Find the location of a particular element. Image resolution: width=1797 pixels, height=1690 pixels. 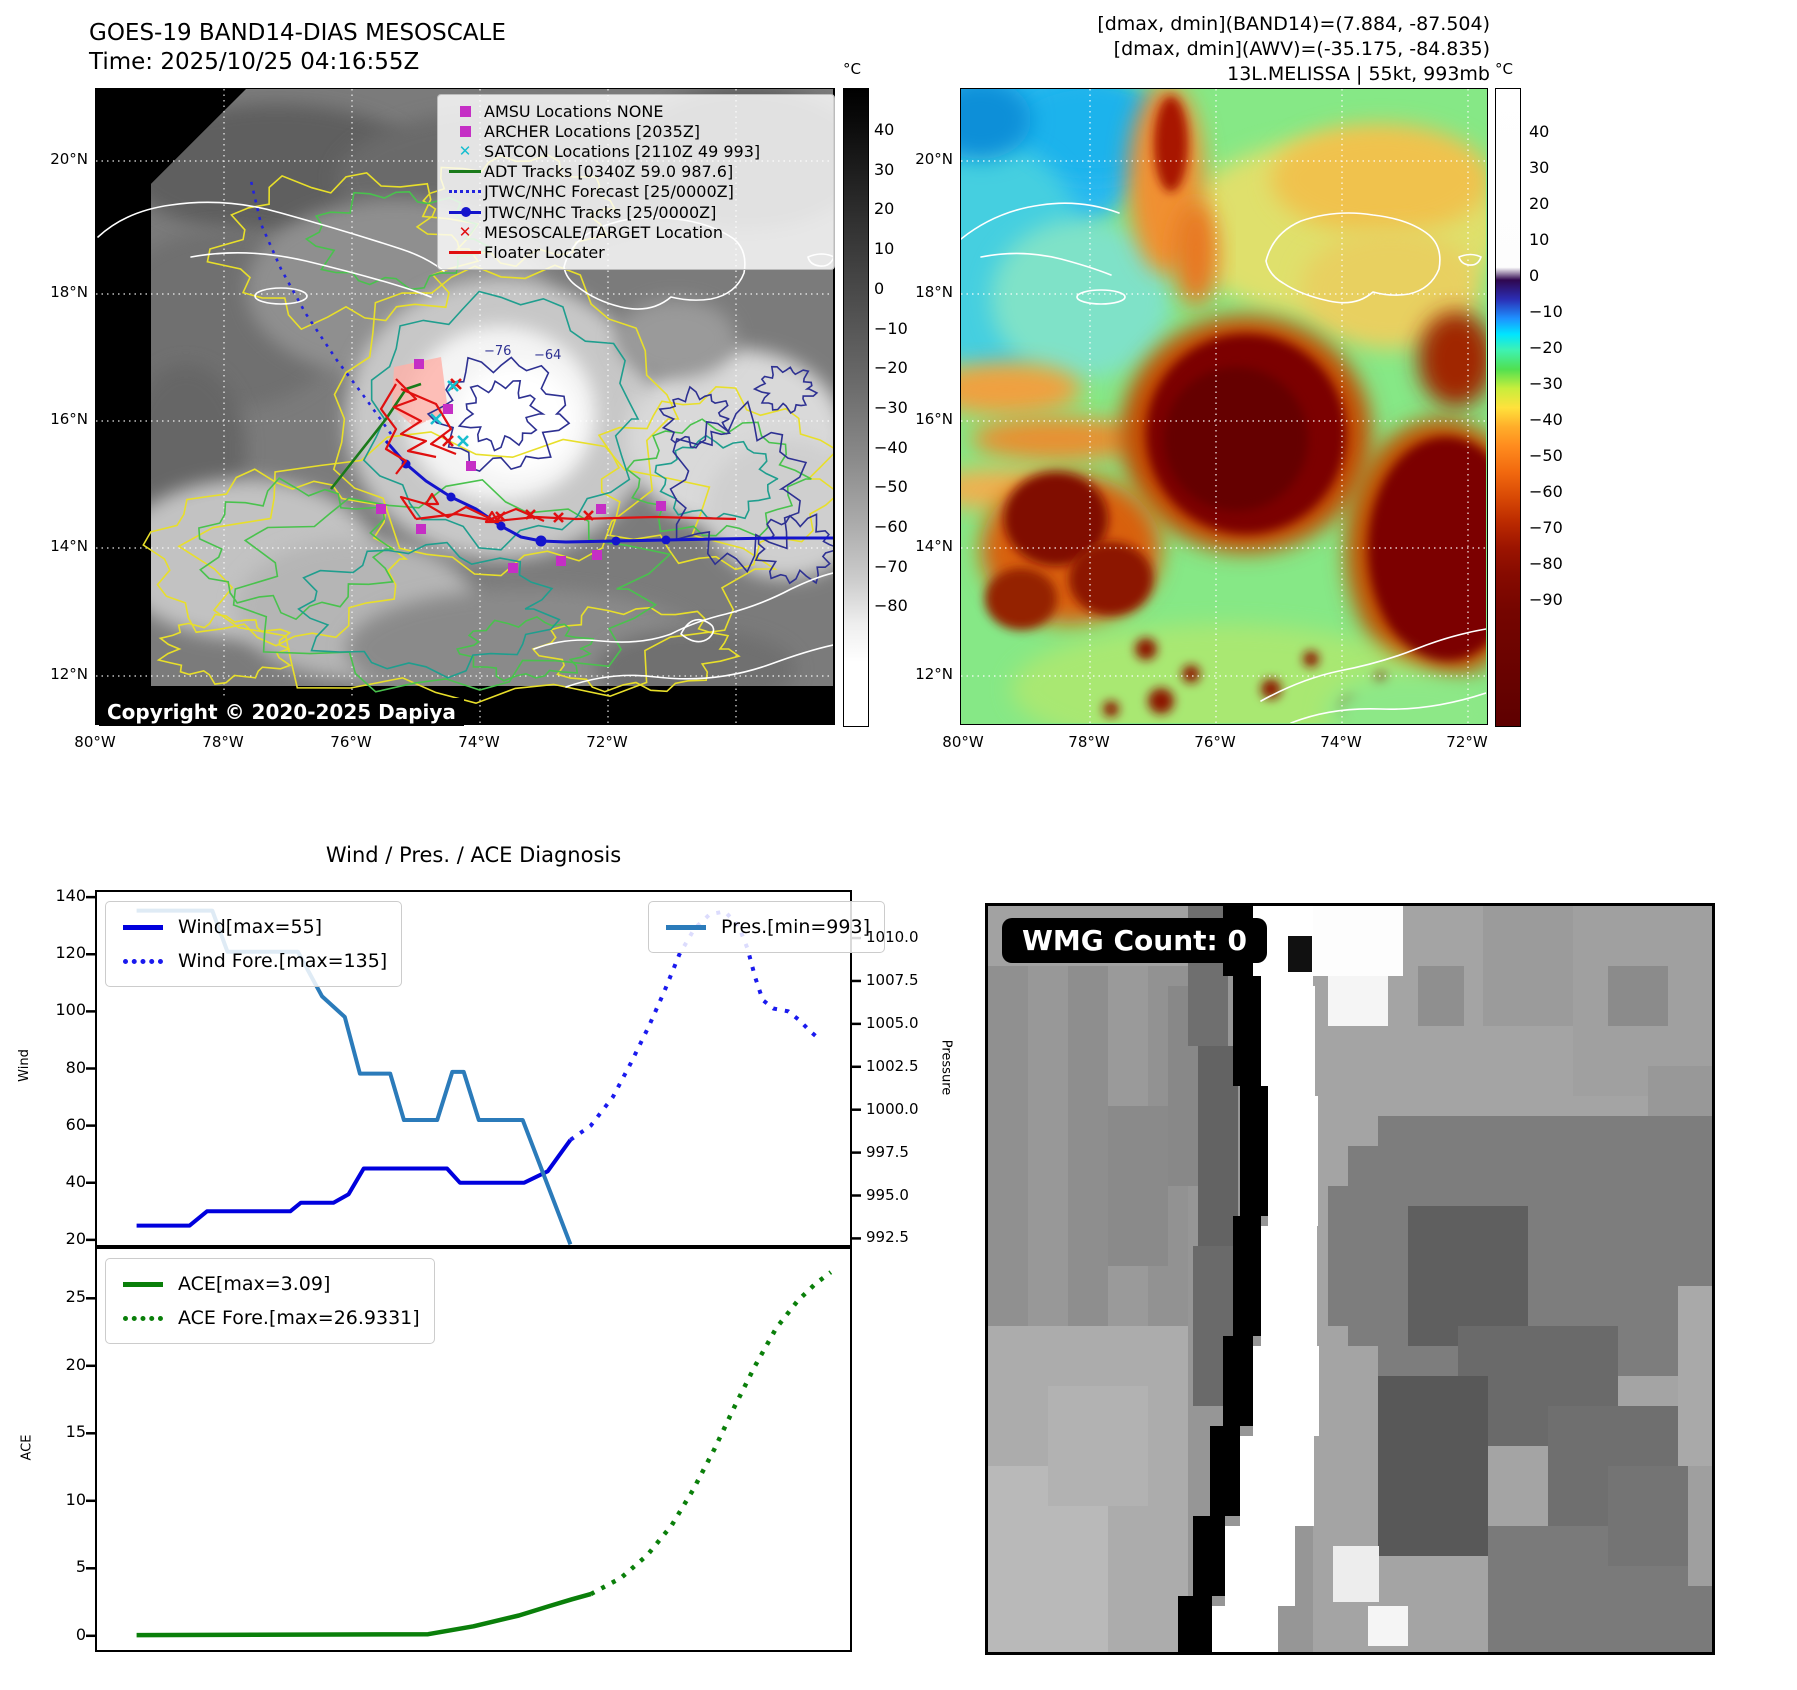

jtwc-track is located at coordinates (608, 492).